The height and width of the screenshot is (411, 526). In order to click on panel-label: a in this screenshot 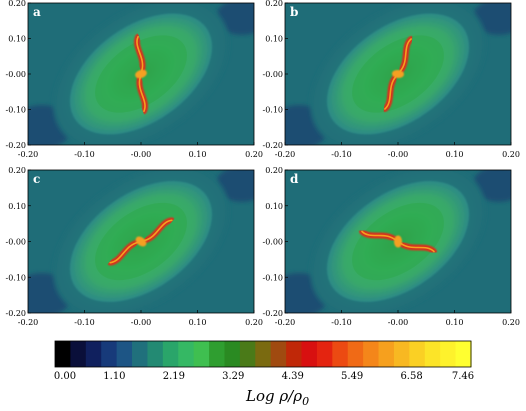, I will do `click(37, 12)`.